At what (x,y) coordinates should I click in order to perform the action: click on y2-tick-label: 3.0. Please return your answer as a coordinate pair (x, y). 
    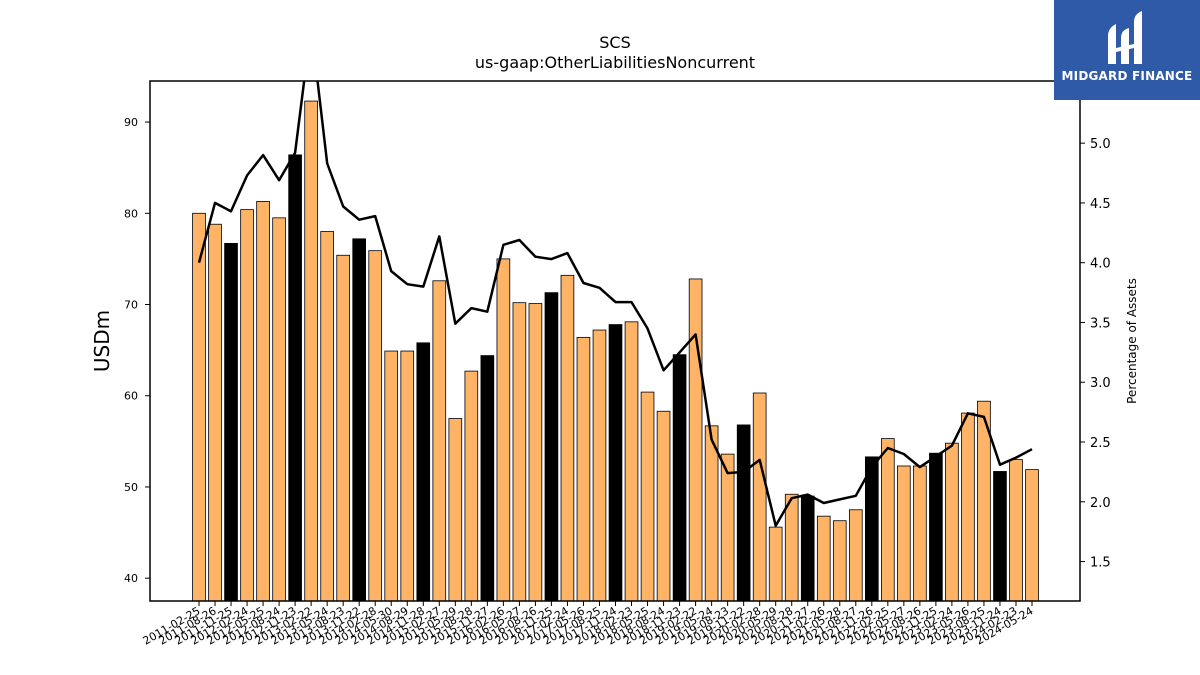
    Looking at the image, I should click on (1100, 383).